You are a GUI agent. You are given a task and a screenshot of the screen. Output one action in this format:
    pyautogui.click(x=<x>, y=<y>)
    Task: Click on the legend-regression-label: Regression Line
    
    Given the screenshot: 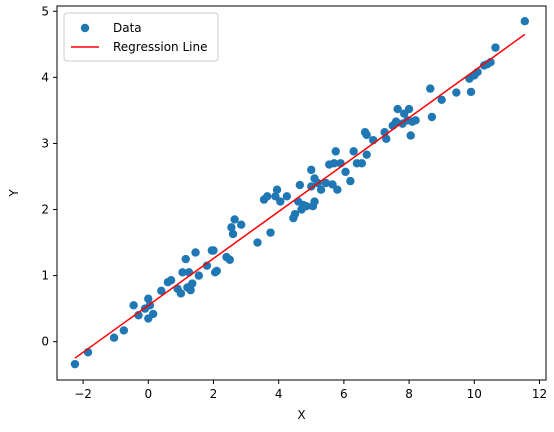 What is the action you would take?
    pyautogui.click(x=160, y=47)
    